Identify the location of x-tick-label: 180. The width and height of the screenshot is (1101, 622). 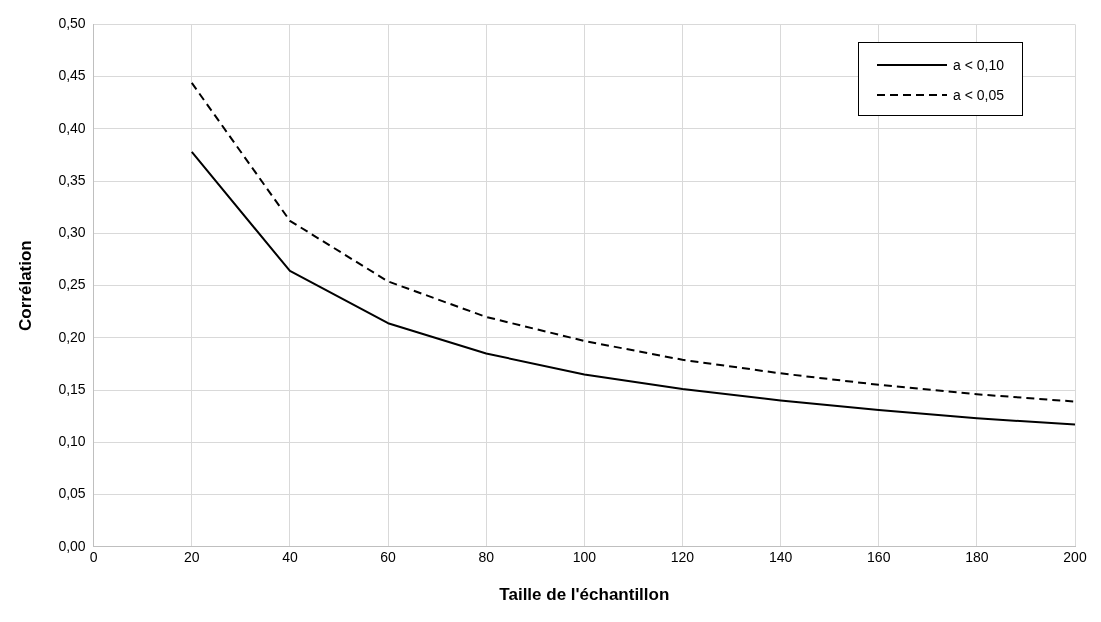
(977, 557).